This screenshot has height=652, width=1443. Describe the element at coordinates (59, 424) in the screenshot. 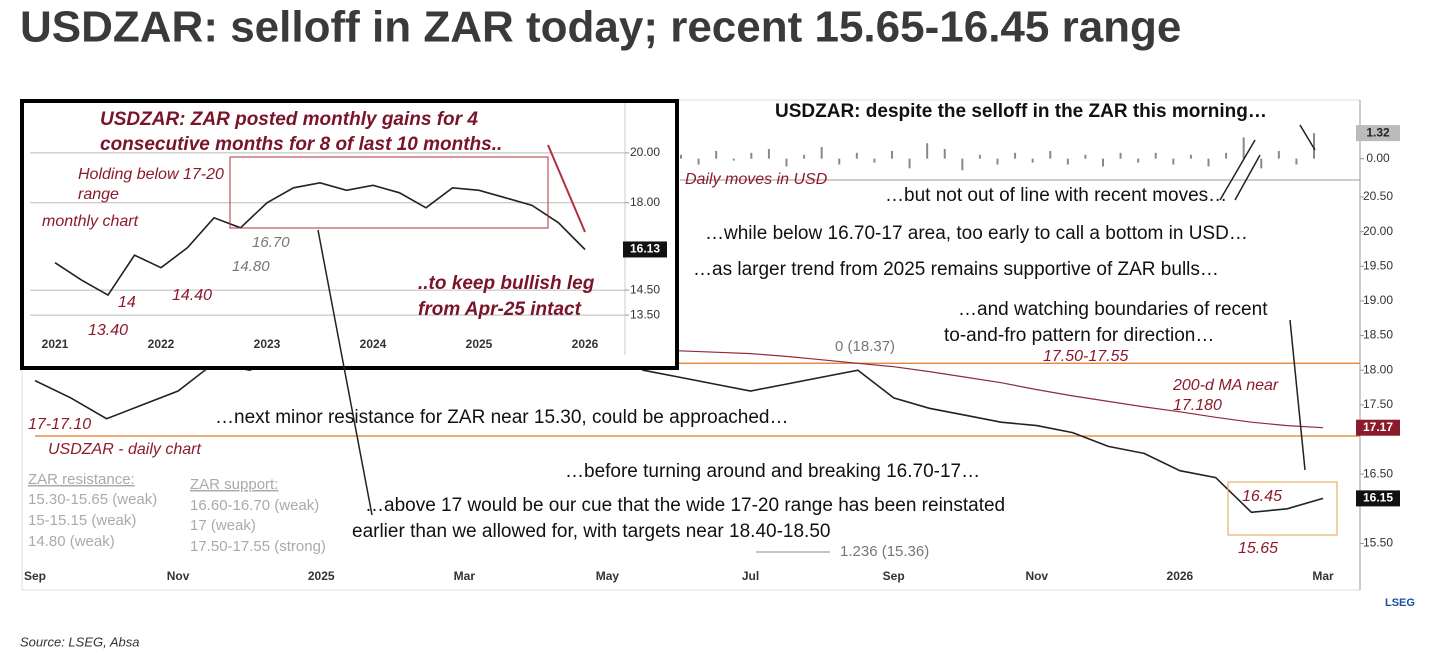

I see `annotation: 17-17.10` at that location.